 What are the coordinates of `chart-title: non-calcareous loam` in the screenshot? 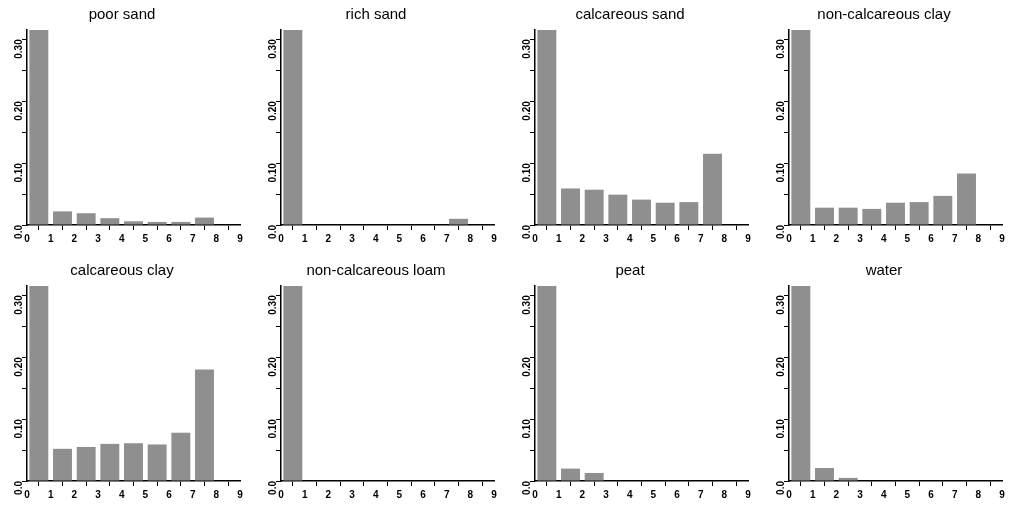 It's located at (376, 270).